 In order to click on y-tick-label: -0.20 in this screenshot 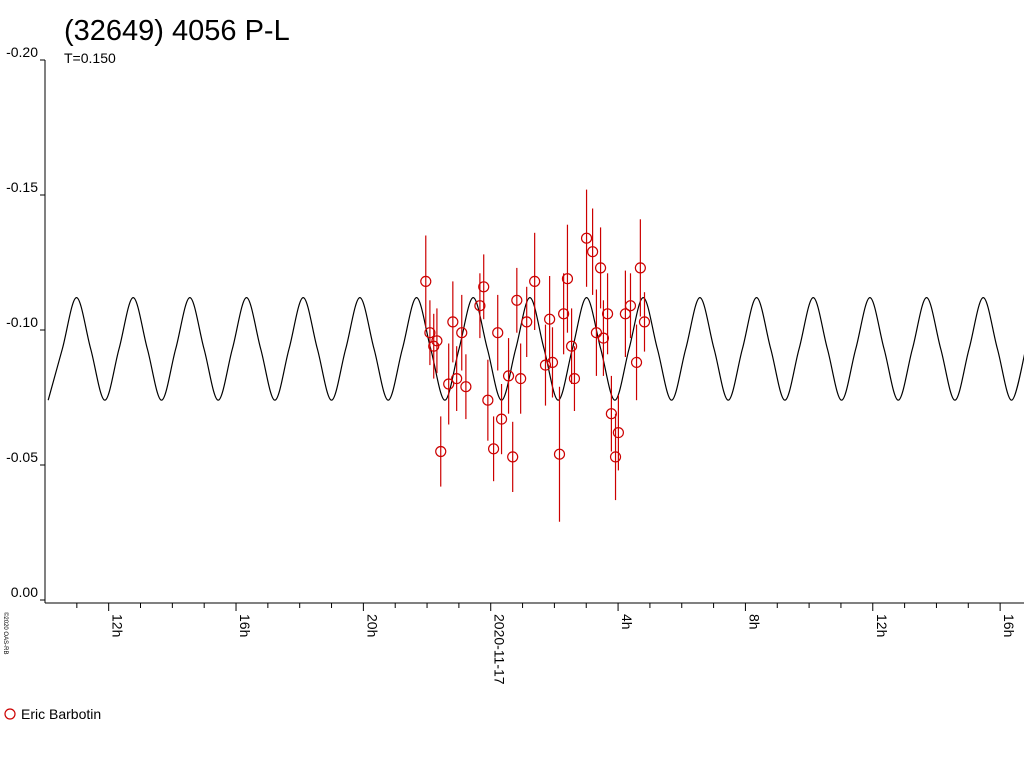, I will do `click(22, 52)`.